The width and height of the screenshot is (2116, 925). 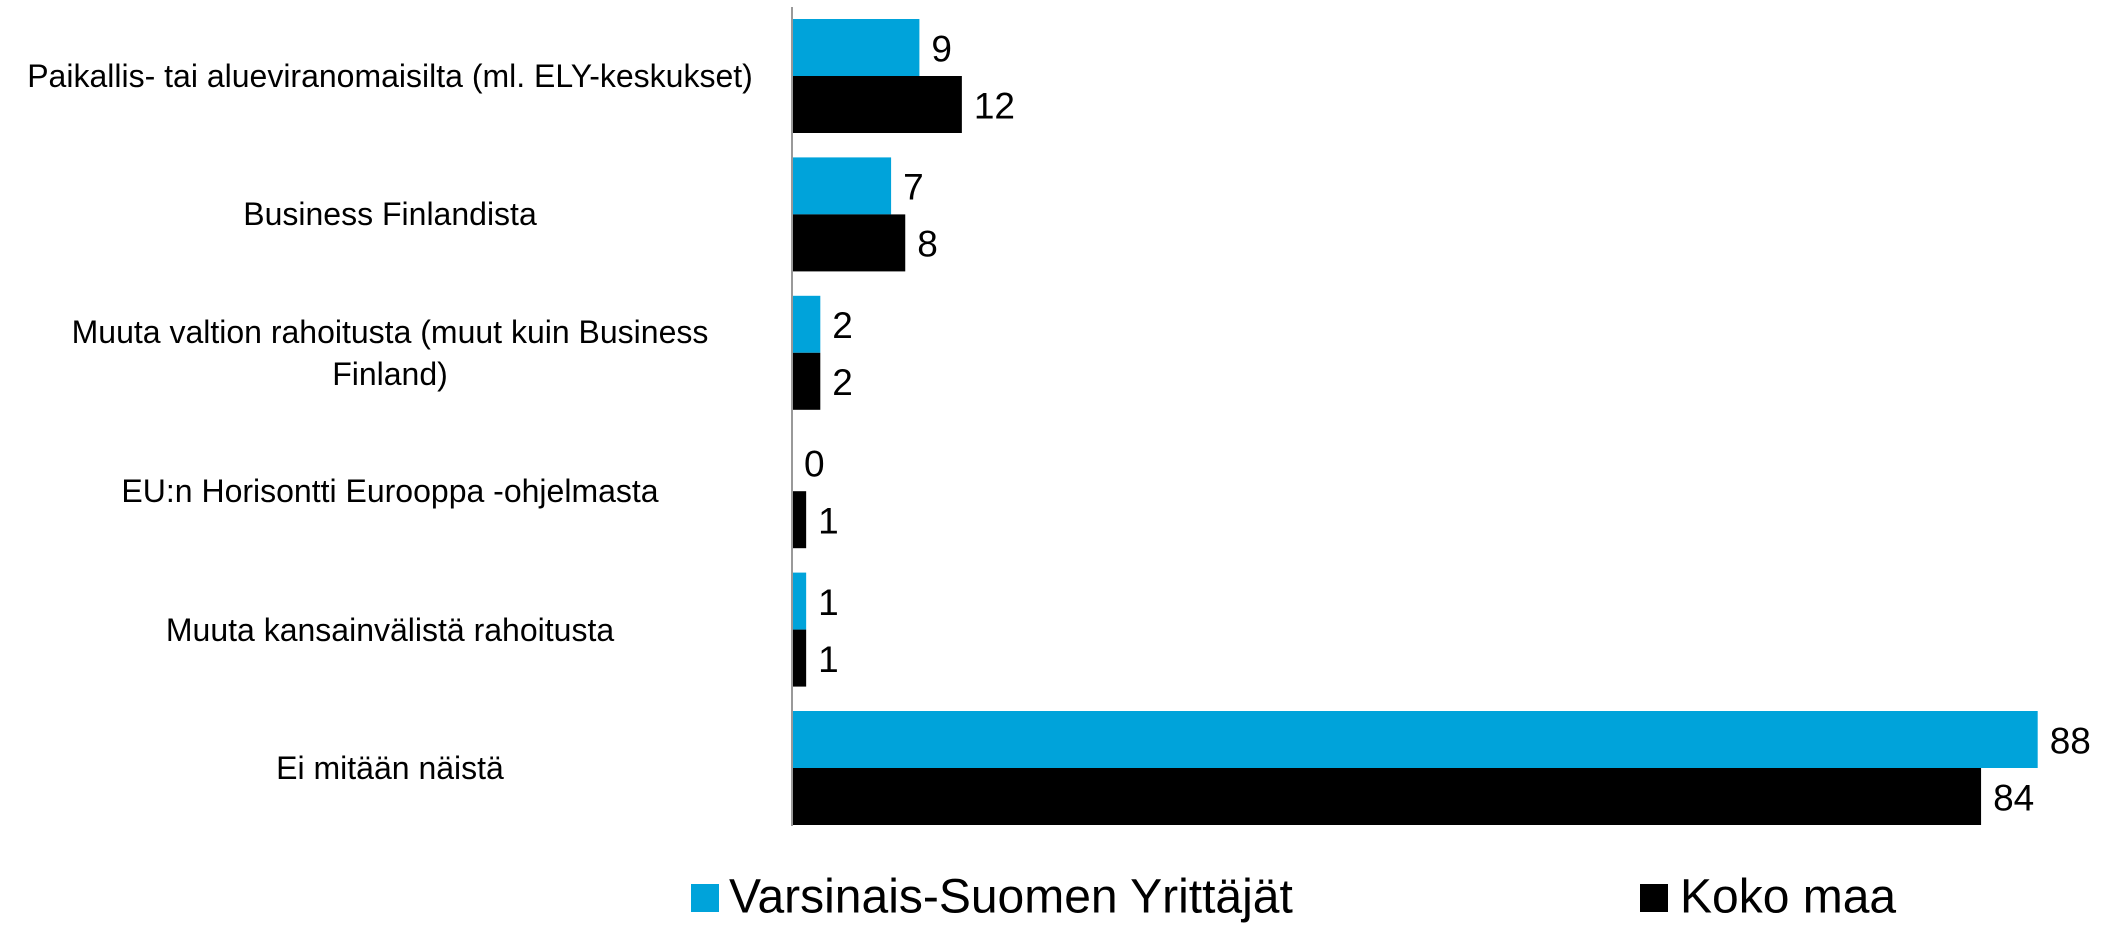 What do you see at coordinates (1788, 897) in the screenshot?
I see `legend-label: Koko maa` at bounding box center [1788, 897].